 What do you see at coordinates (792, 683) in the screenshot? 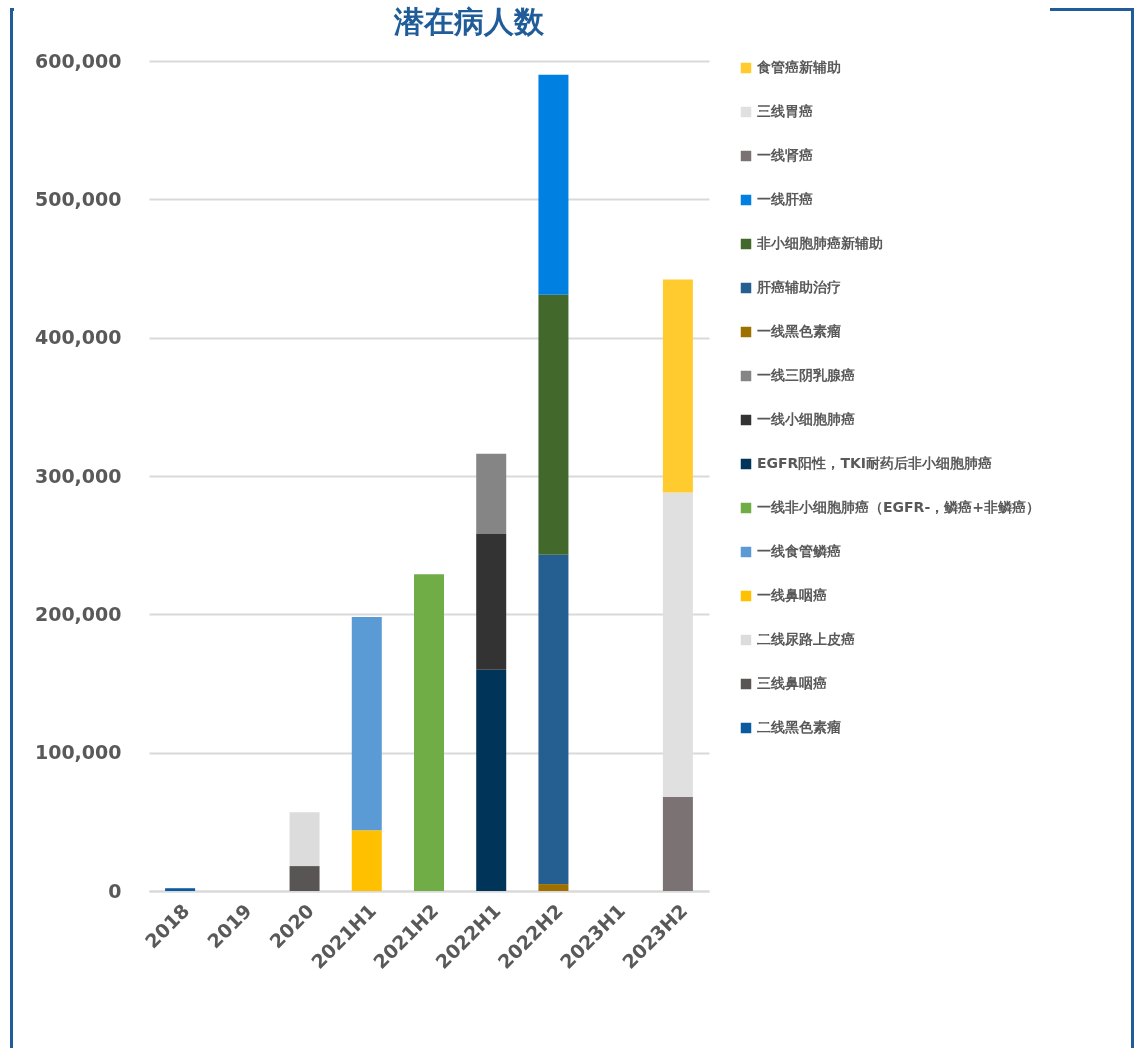
I see `legend-label: 三线鼻咽癌` at bounding box center [792, 683].